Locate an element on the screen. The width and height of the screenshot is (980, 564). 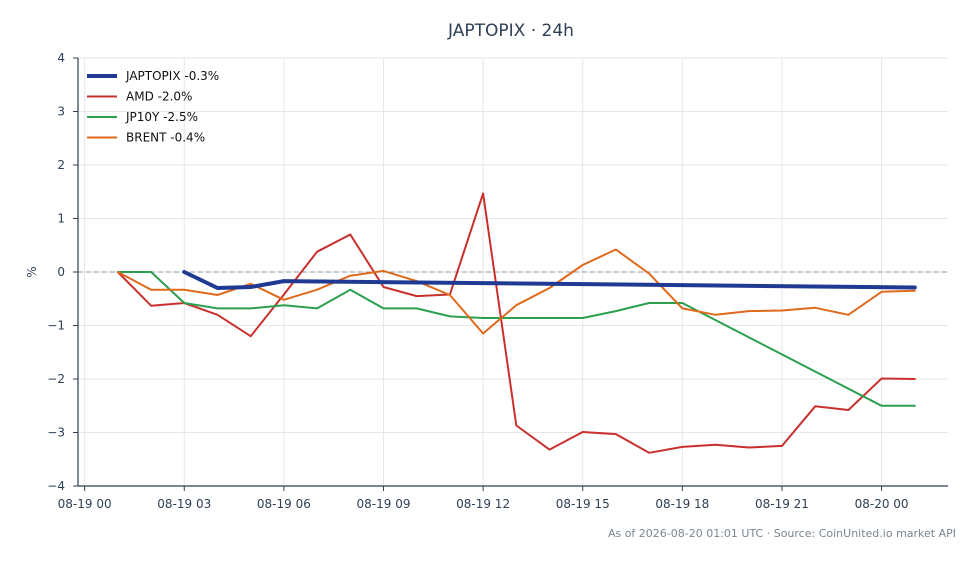
x-tick-label: 08-19 09 is located at coordinates (384, 504).